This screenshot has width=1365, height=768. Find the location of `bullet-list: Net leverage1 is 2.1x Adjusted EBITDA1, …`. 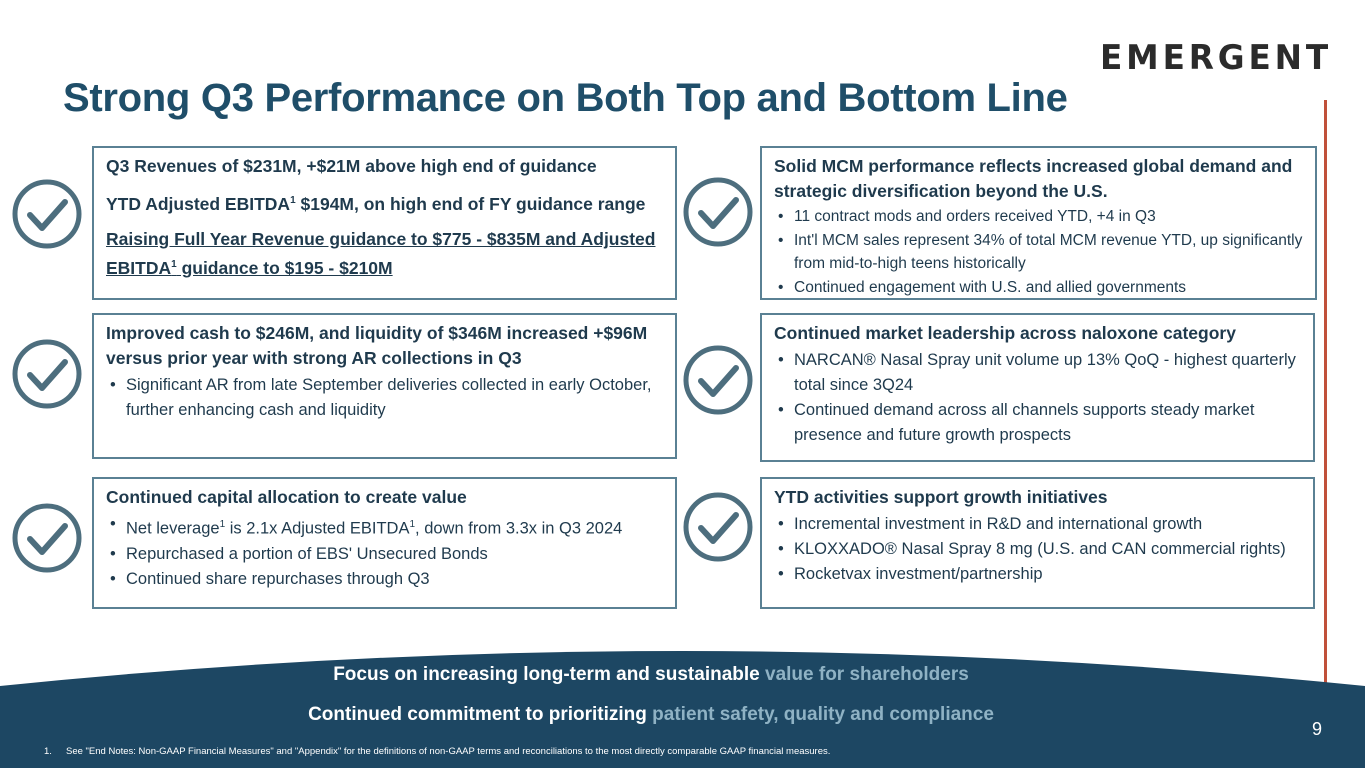

bullet-list: Net leverage1 is 2.1x Adjusted EBITDA1, … is located at coordinates (384, 552).